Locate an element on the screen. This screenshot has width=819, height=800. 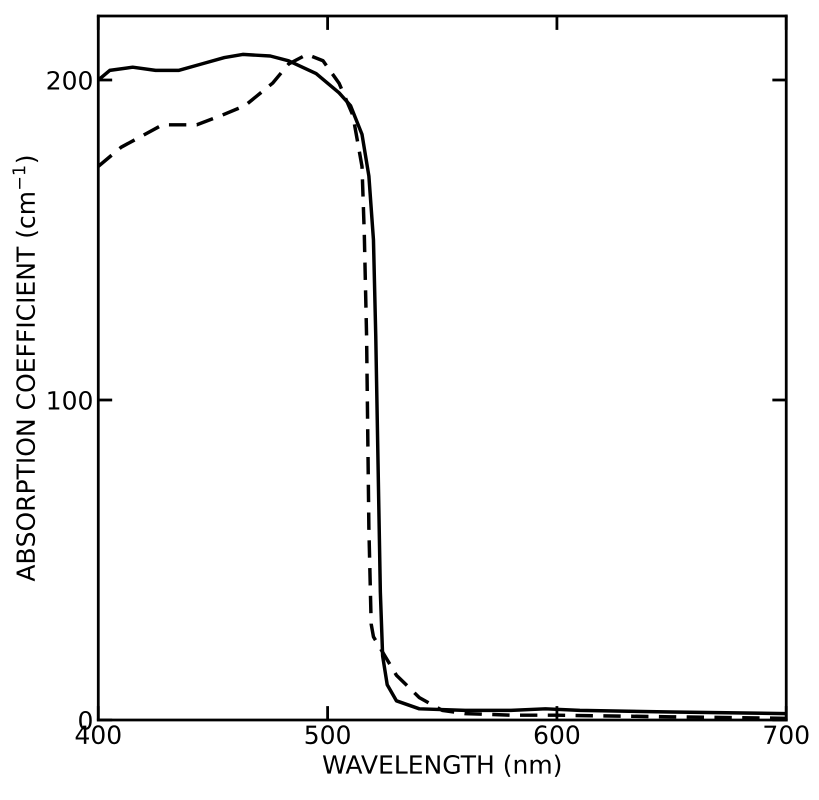
x-tick-label: 700 is located at coordinates (786, 734).